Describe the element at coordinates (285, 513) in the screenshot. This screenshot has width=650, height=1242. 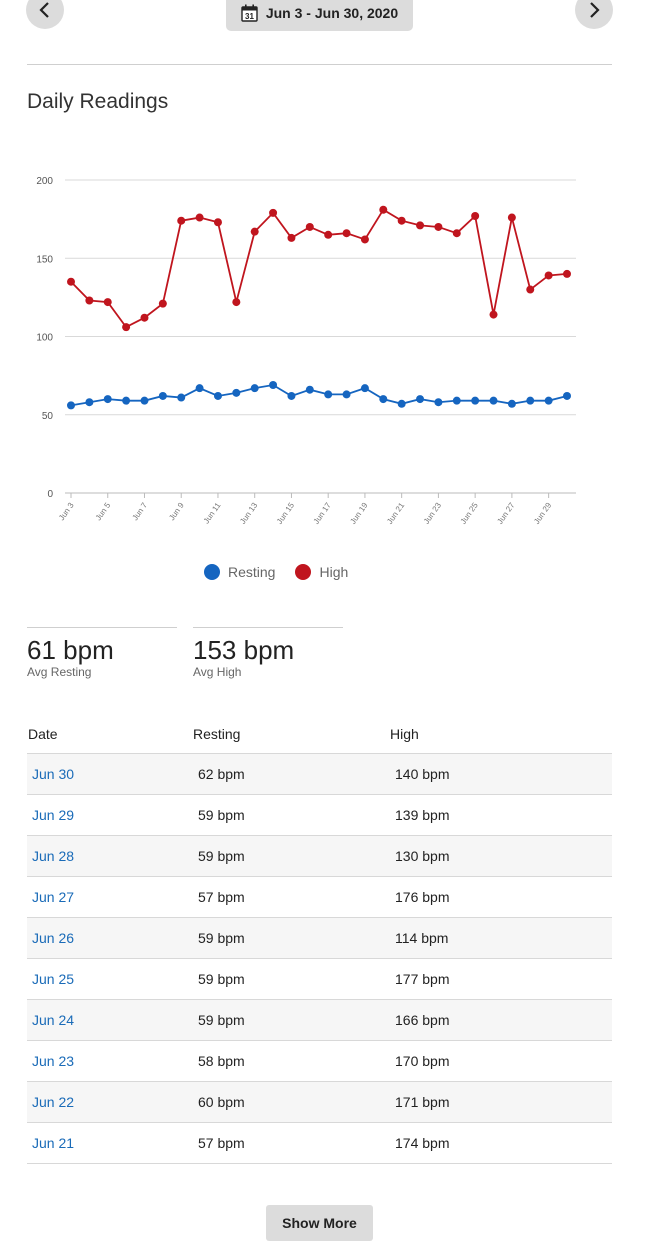
I see `x-tick-label: Jun 15` at that location.